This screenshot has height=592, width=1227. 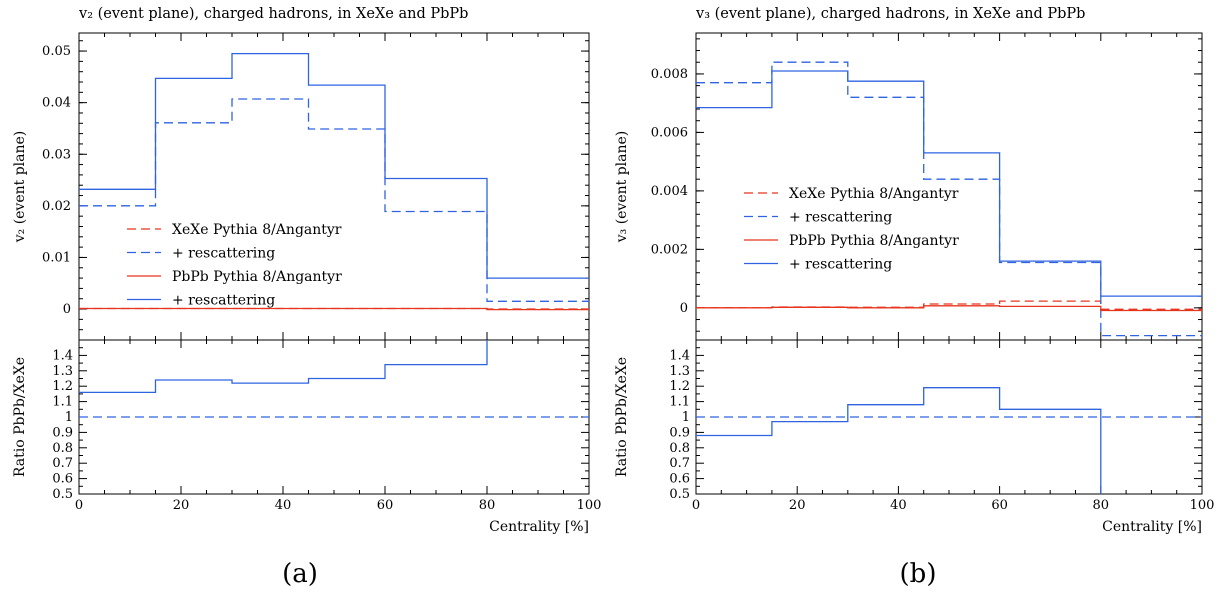 What do you see at coordinates (669, 191) in the screenshot?
I see `y-tick-label: 0.004` at bounding box center [669, 191].